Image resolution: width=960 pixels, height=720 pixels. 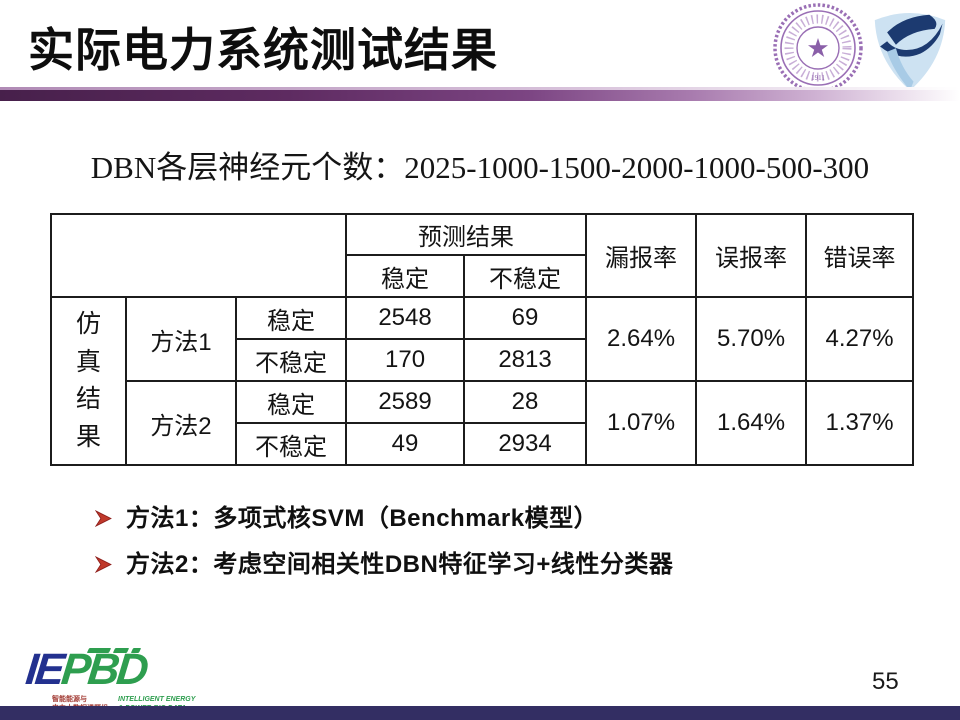 I want to click on method1-stable-stable-cell: 2548, so click(x=405, y=318).